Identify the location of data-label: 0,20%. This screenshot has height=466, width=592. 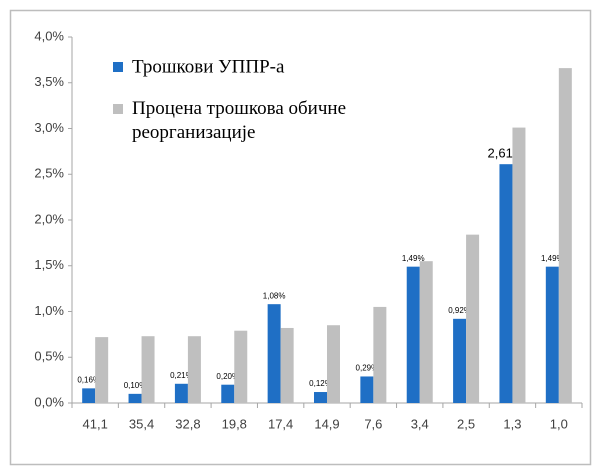
(227, 376).